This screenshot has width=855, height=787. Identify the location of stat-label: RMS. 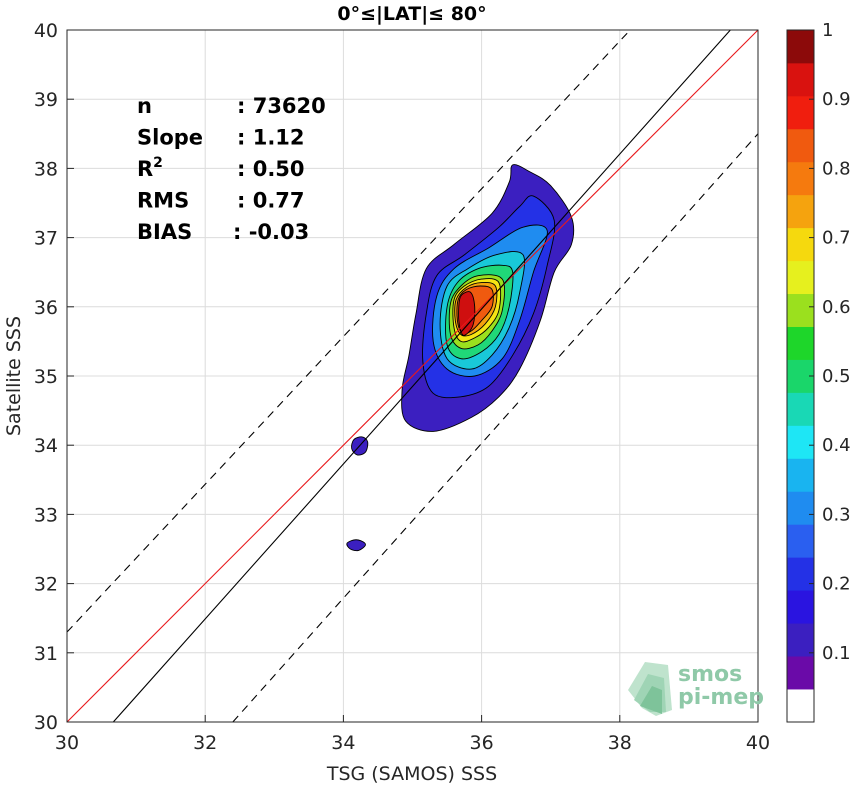
(163, 201).